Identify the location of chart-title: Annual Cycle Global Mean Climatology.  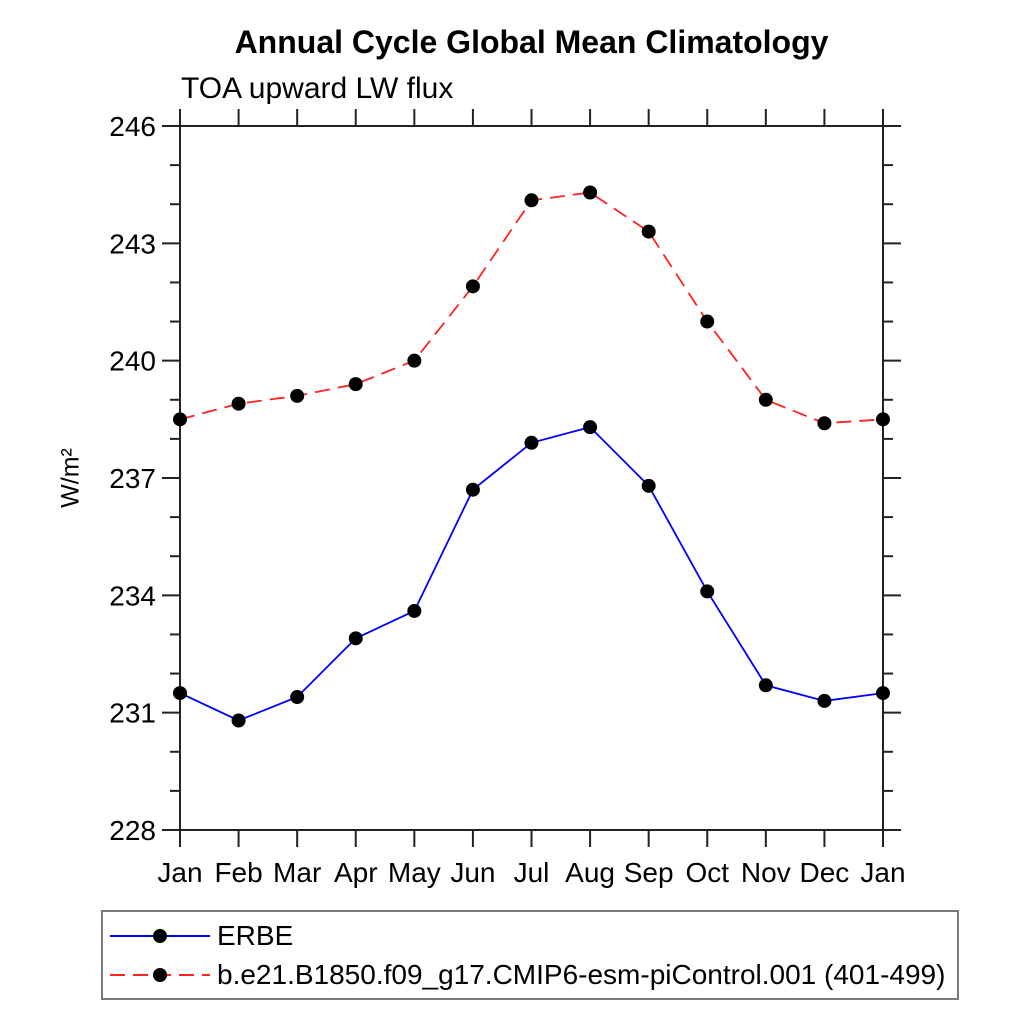
(531, 42).